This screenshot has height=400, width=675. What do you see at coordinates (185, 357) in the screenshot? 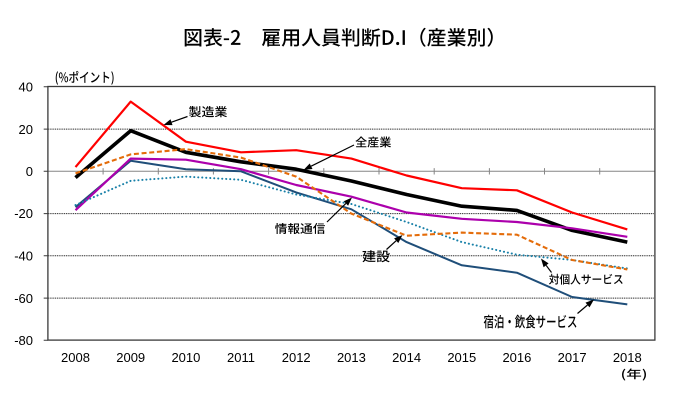
I see `svg-text: 2010` at bounding box center [185, 357].